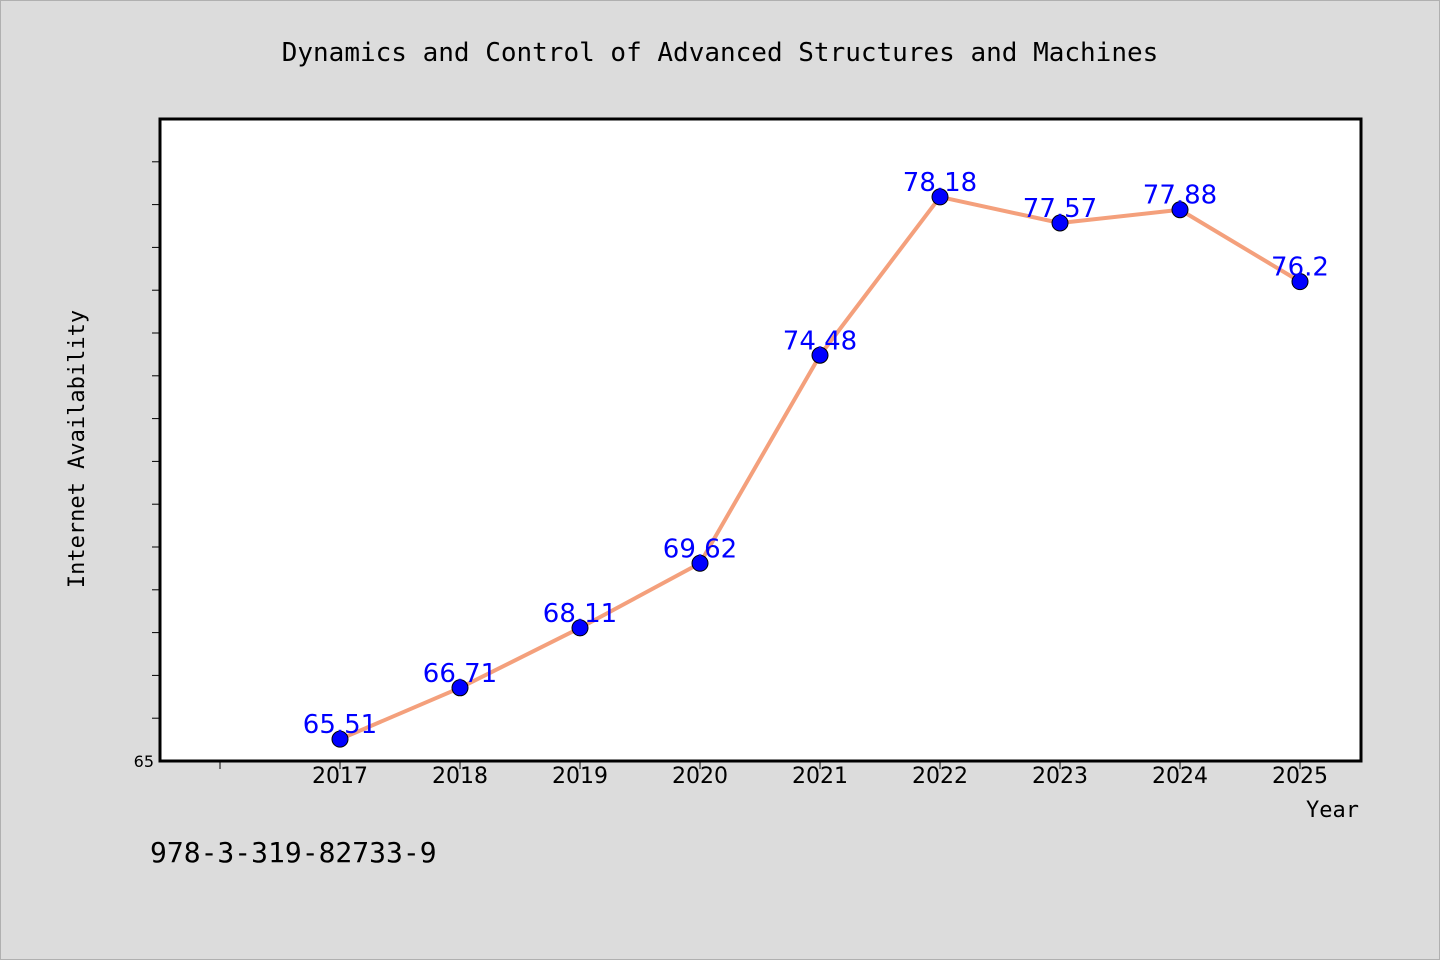 The width and height of the screenshot is (1440, 960). I want to click on y-tick-label: 65, so click(144, 761).